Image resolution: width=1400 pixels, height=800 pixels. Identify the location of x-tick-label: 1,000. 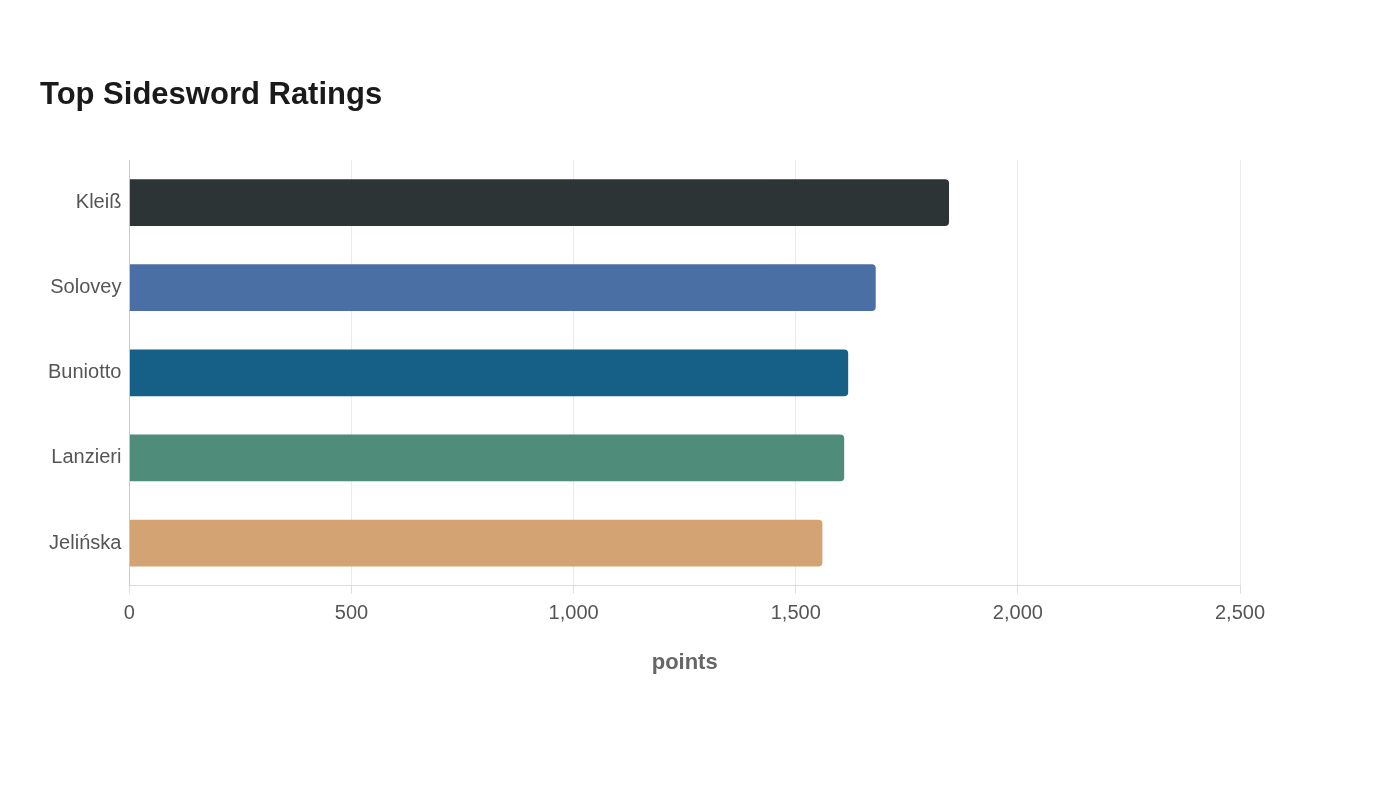
(573, 612).